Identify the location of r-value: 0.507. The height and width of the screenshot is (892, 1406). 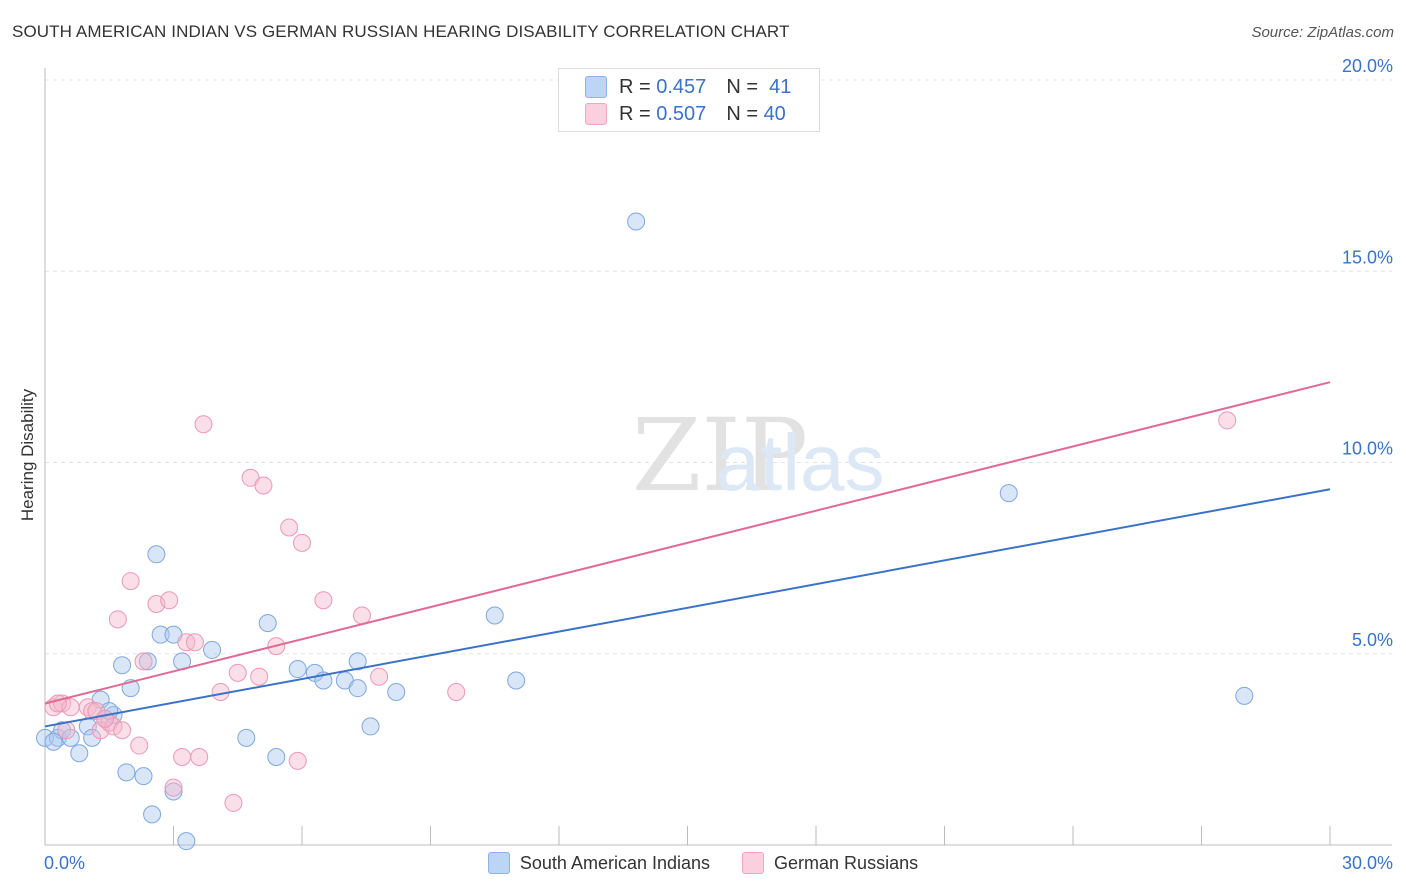
(681, 113).